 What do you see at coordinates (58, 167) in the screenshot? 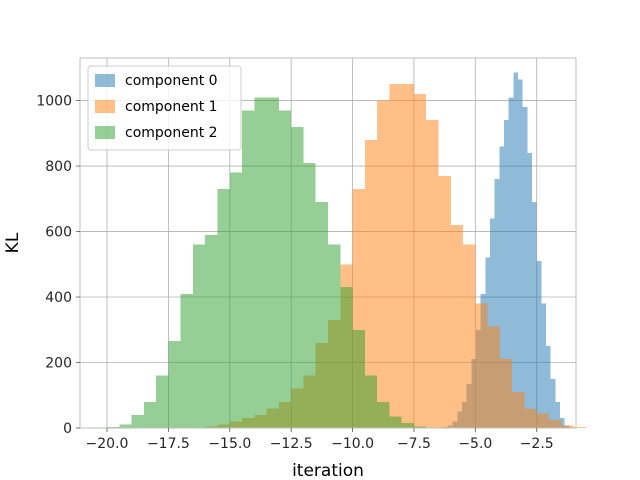
I see `y-tick-label: 800` at bounding box center [58, 167].